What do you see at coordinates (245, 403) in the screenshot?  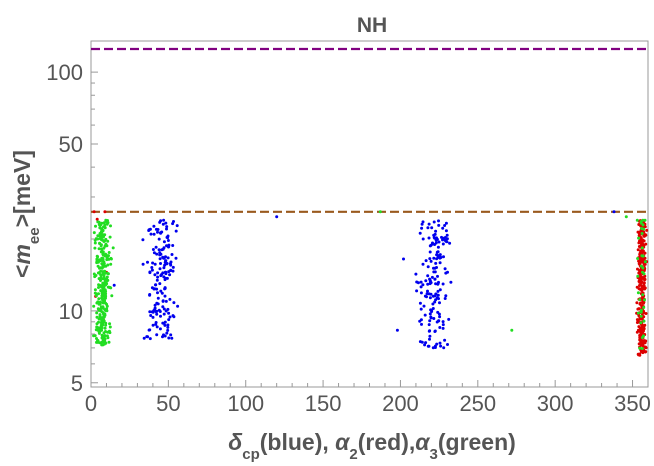 I see `x-tick-label: 100` at bounding box center [245, 403].